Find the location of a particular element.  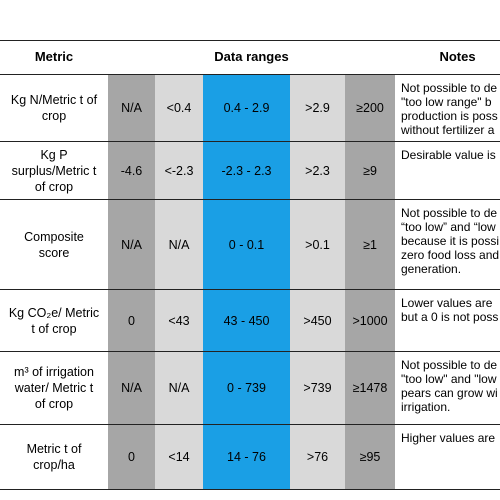

range-cell: >1000 is located at coordinates (370, 321).